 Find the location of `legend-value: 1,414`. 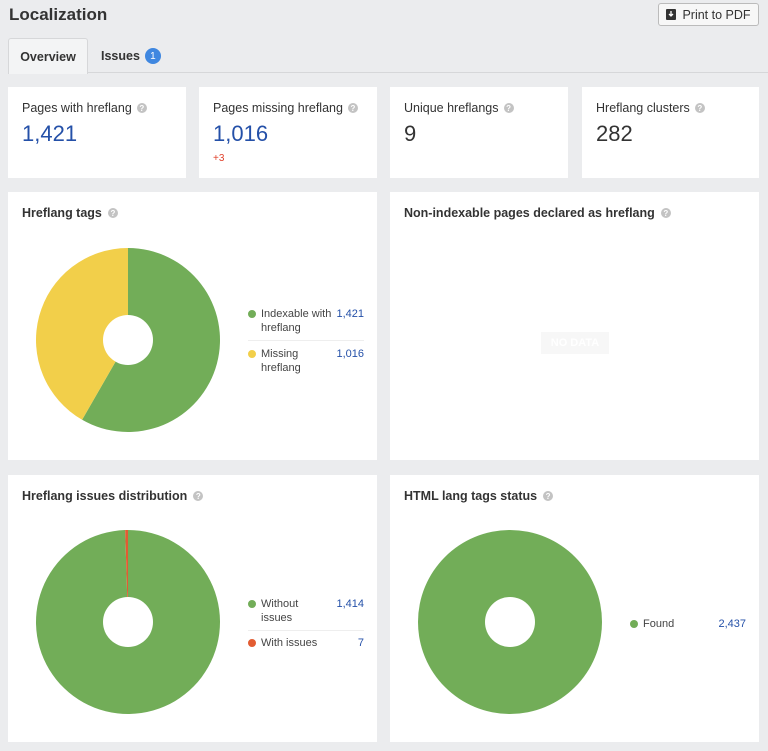

legend-value: 1,414 is located at coordinates (350, 604).